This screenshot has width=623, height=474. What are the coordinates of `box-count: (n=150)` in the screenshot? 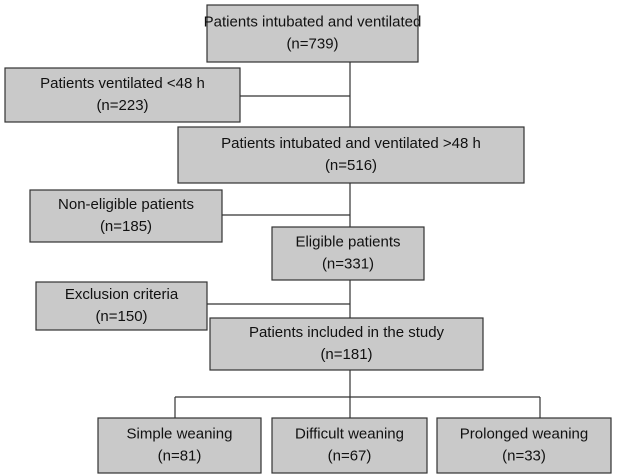 It's located at (121, 316).